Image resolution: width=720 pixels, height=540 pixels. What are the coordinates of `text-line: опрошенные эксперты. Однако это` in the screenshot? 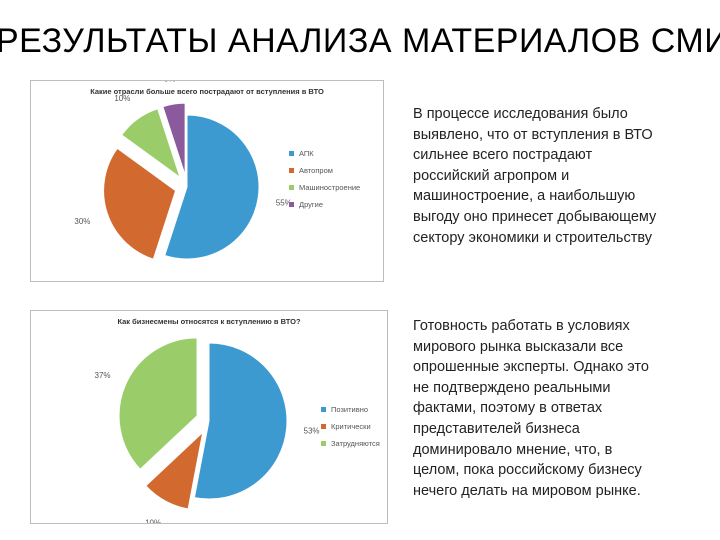 It's located at (531, 367).